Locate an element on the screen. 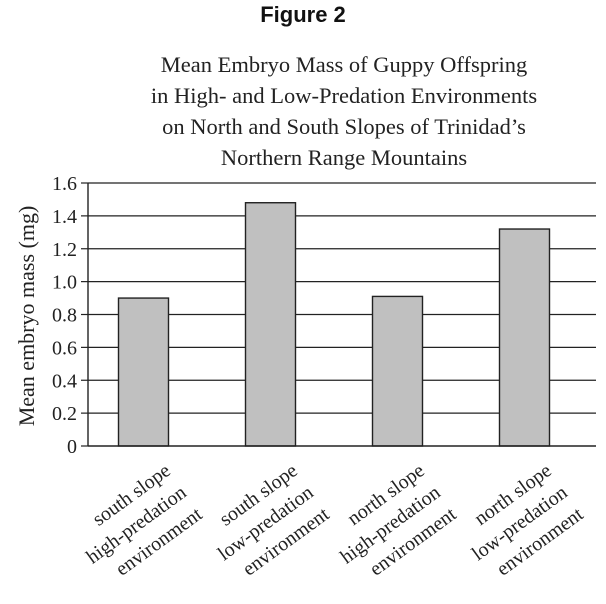  y-tick-label: 1.6 is located at coordinates (64, 184).